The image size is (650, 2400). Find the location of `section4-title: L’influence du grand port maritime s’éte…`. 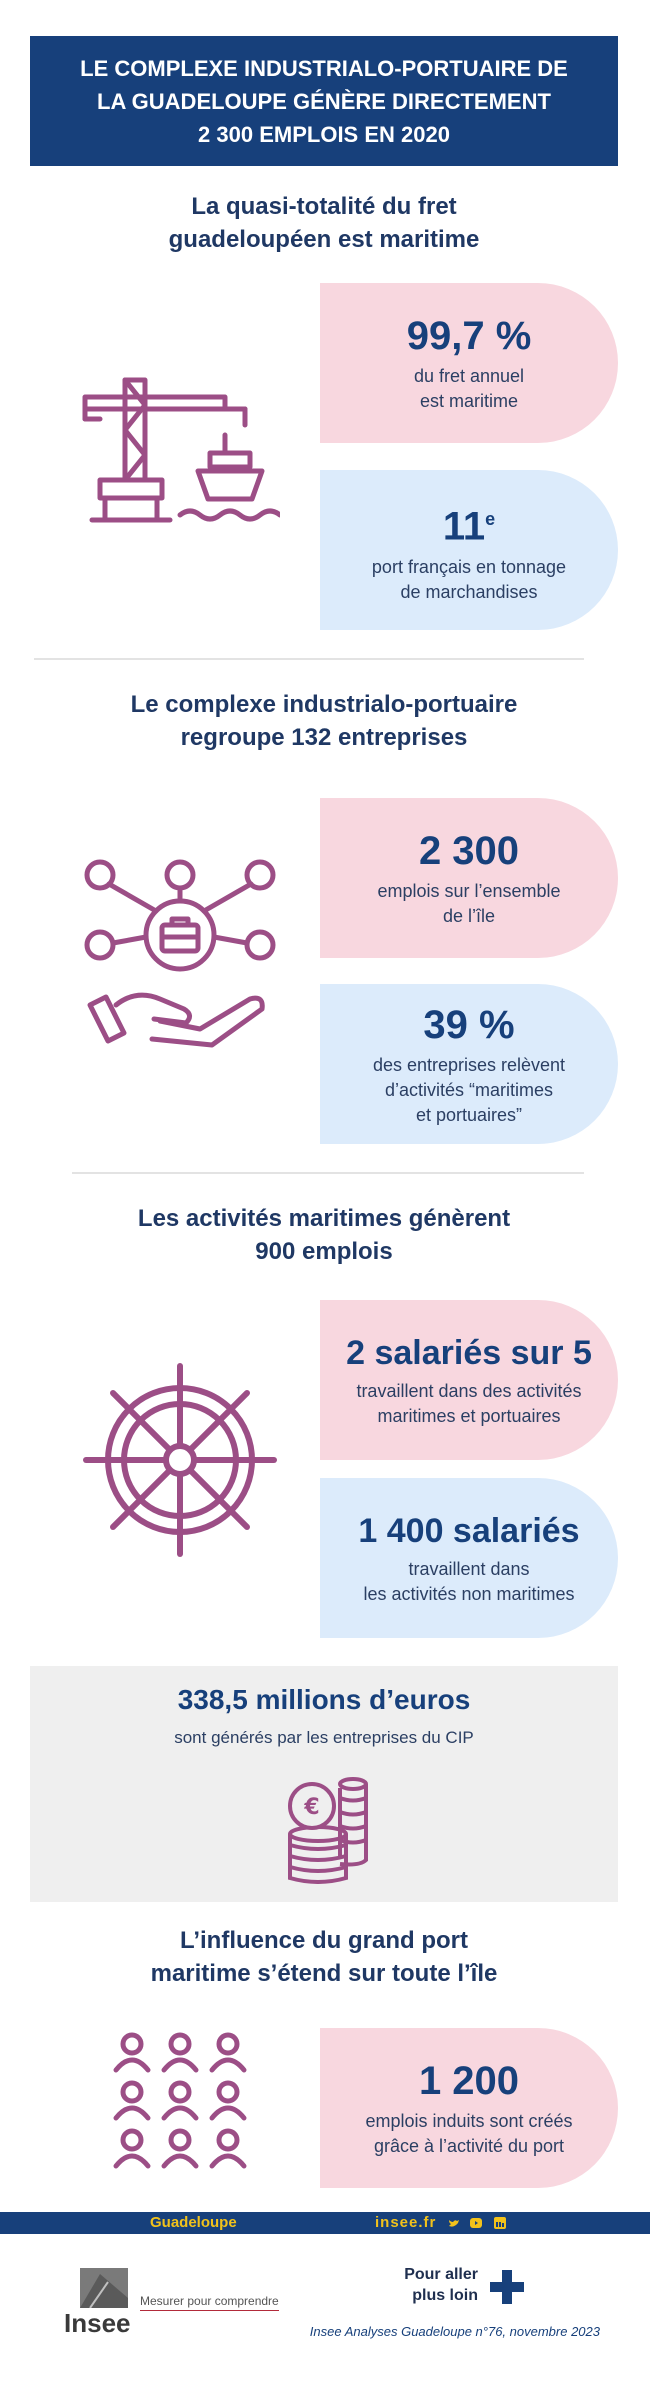

section4-title: L’influence du grand port maritime s’éte… is located at coordinates (324, 1957).